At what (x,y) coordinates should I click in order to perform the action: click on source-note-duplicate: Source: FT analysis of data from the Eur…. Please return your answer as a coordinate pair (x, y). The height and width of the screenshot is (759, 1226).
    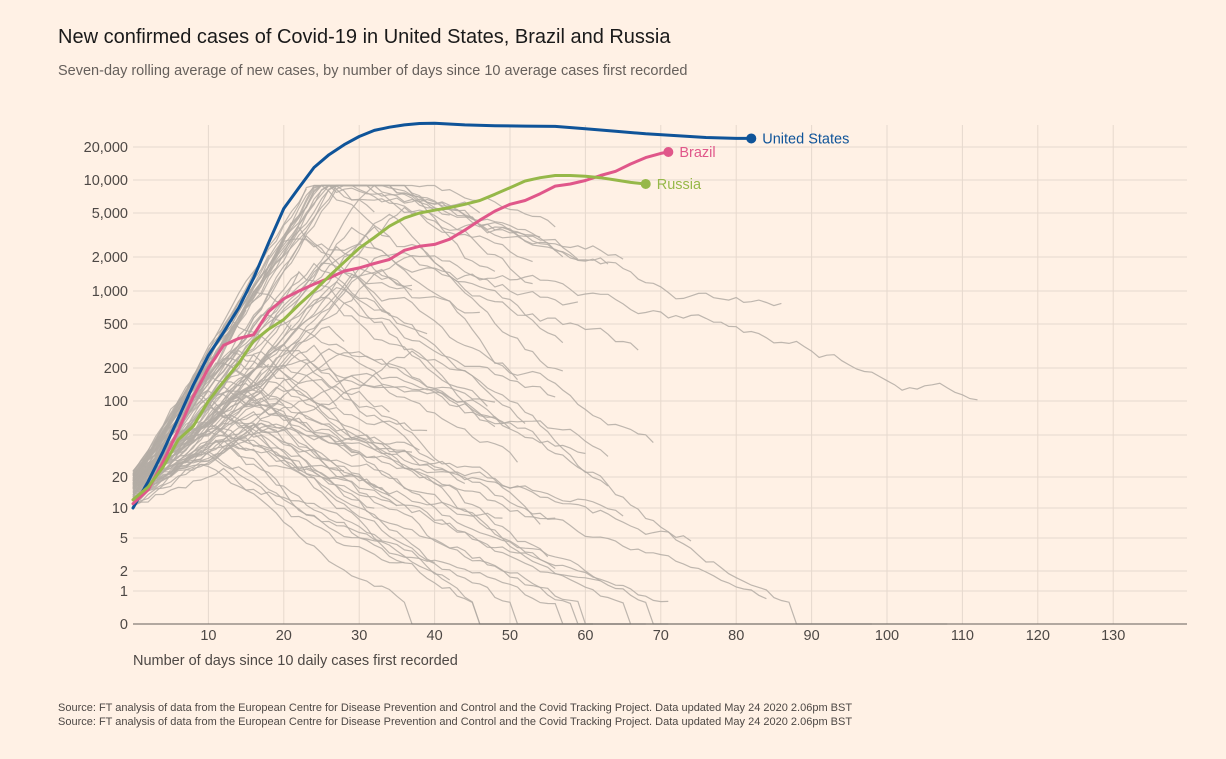
    Looking at the image, I should click on (455, 722).